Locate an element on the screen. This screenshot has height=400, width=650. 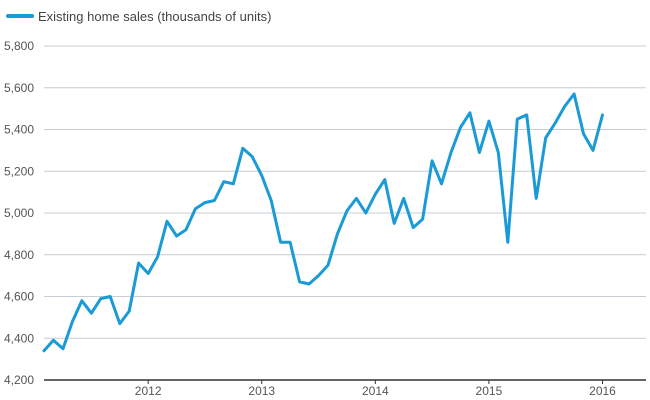
y-tick-label: 4,200 is located at coordinates (19, 380).